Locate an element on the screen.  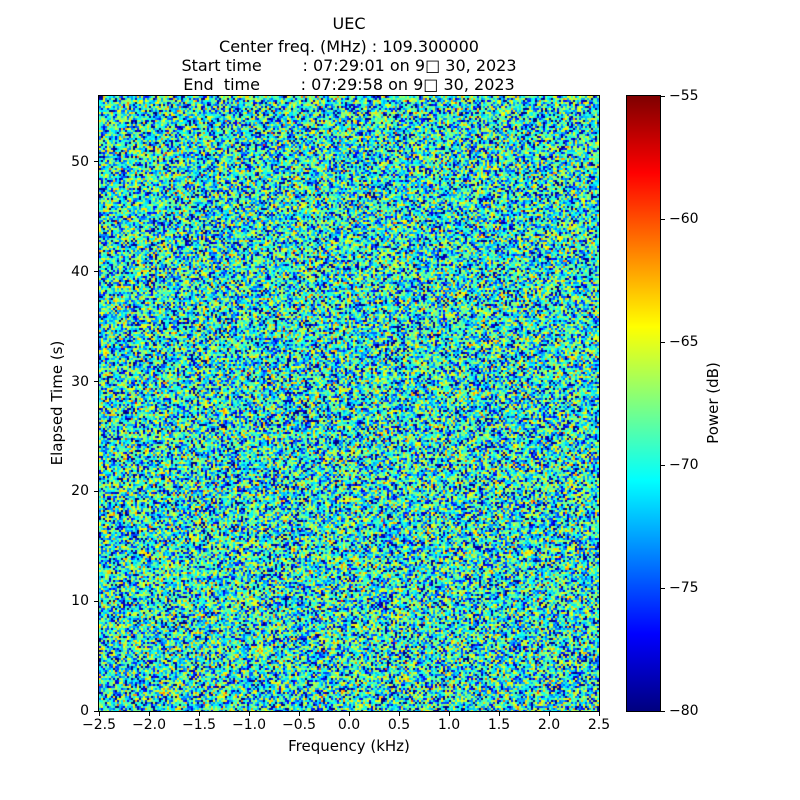
colorbar-tick-label: −60 is located at coordinates (684, 219).